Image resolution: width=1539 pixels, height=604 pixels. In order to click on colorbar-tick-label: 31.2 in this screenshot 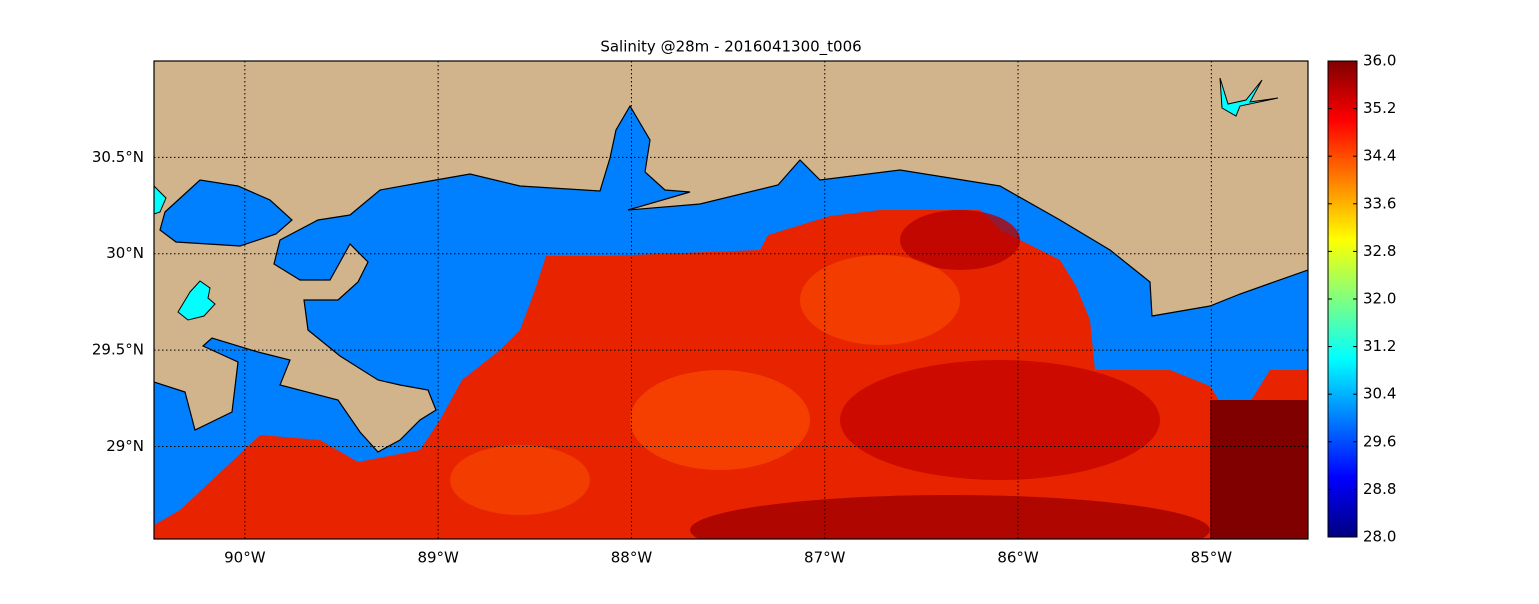, I will do `click(1379, 346)`.